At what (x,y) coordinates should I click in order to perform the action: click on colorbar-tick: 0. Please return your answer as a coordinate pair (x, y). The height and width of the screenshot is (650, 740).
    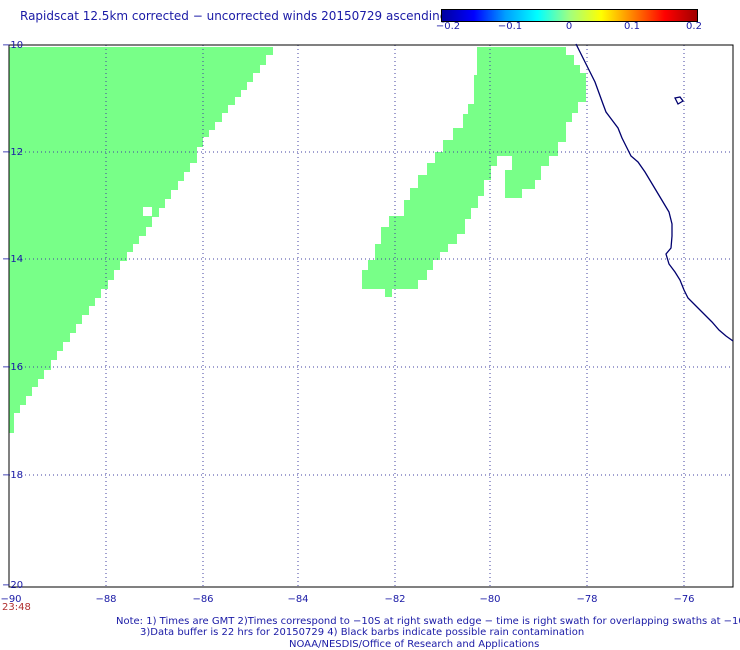
    Looking at the image, I should click on (569, 26).